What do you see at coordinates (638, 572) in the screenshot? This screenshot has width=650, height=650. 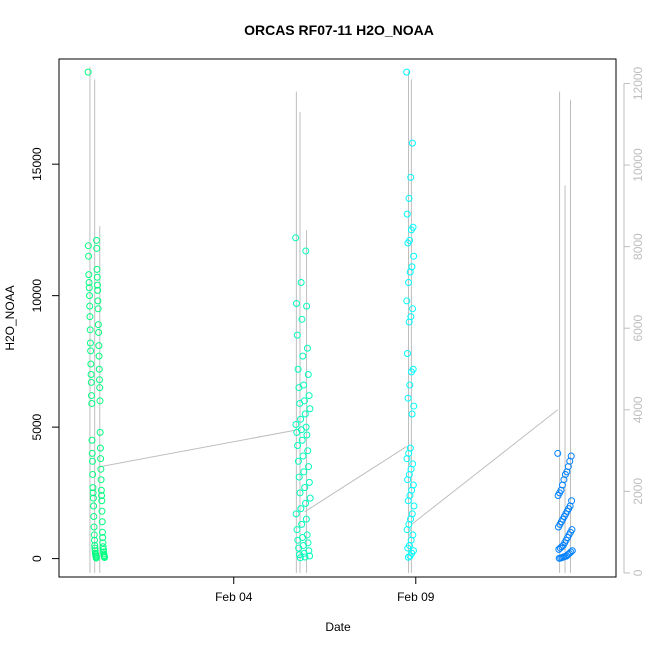 I see `y2-tick-label: 0` at bounding box center [638, 572].